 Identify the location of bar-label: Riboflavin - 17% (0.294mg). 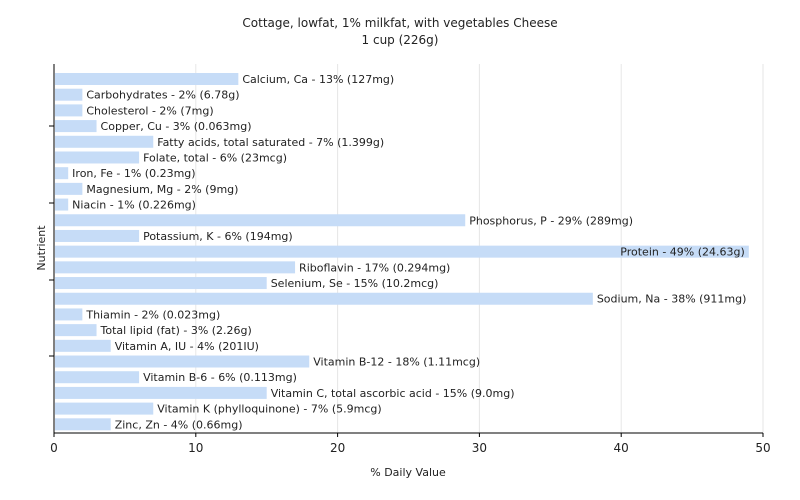
(374, 267).